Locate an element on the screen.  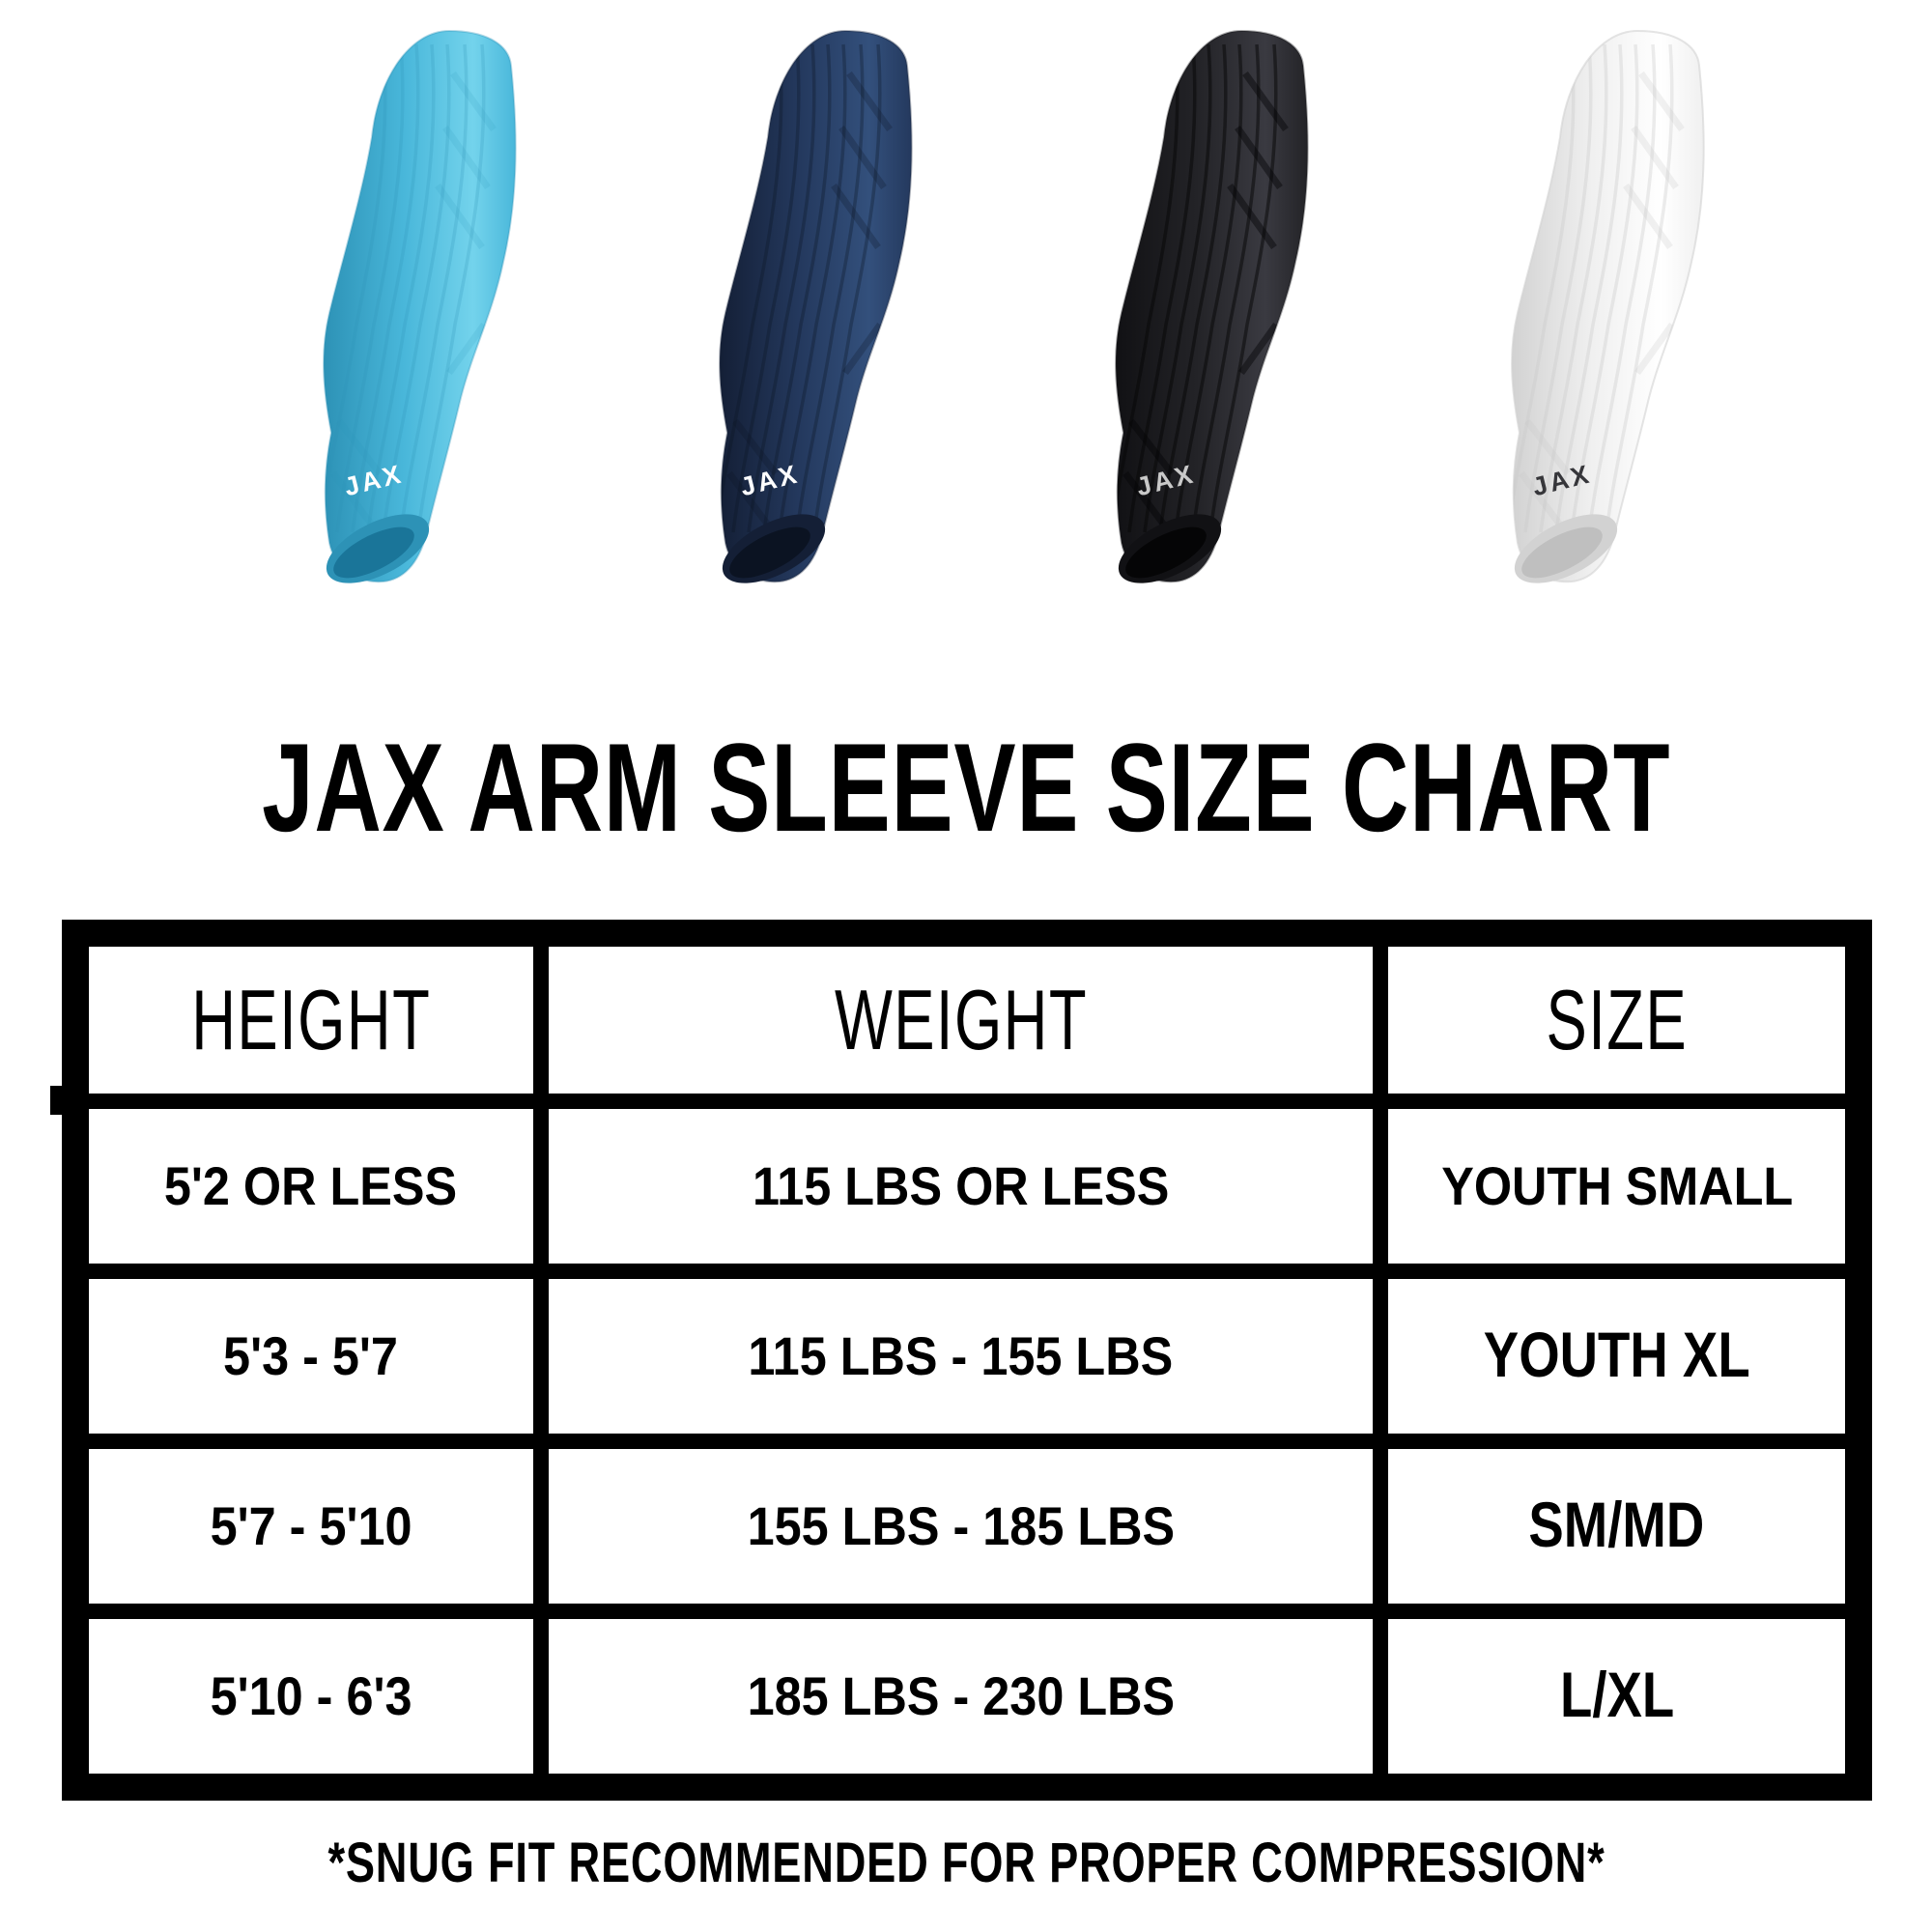
size-value: SM/MD is located at coordinates (1616, 1526).